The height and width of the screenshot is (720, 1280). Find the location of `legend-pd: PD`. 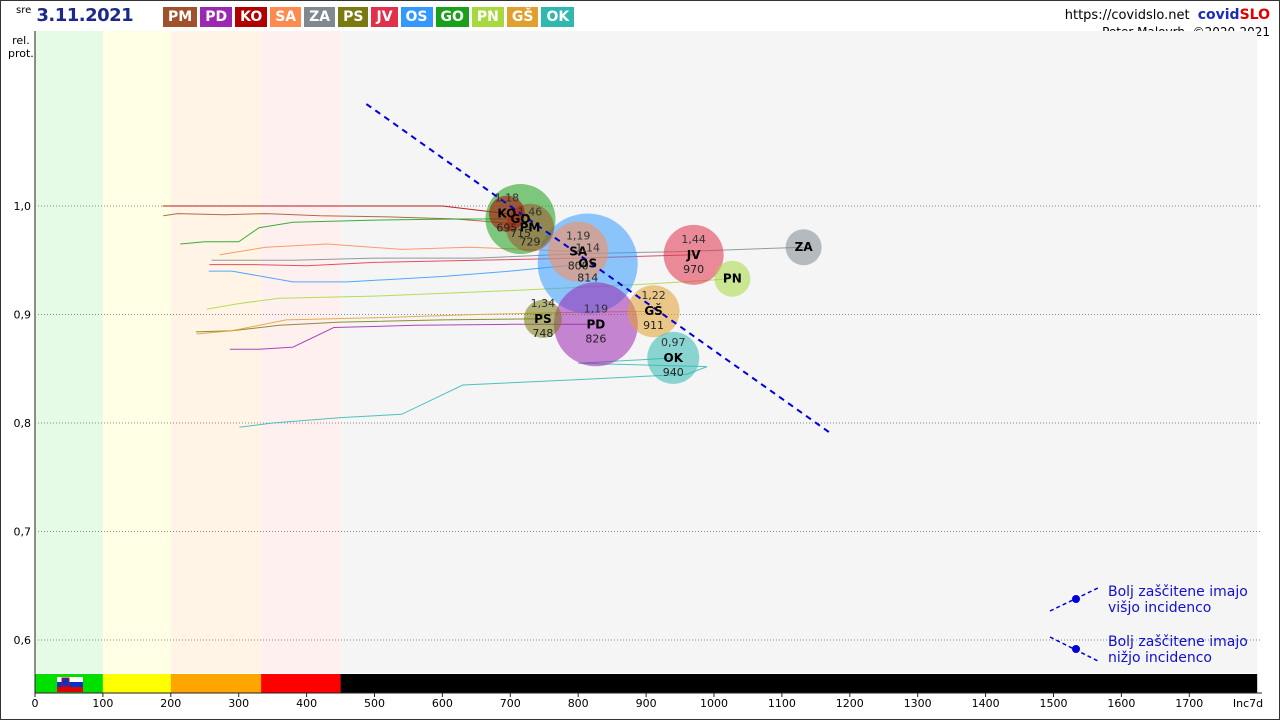

legend-pd: PD is located at coordinates (216, 17).